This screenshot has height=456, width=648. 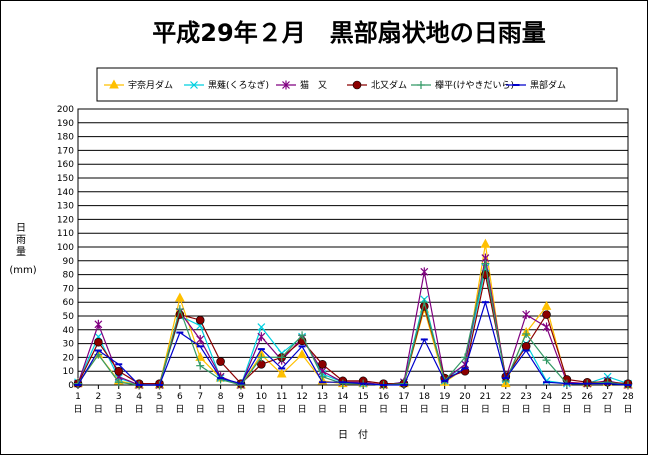 What do you see at coordinates (221, 397) in the screenshot?
I see `x-tick-label: 8` at bounding box center [221, 397].